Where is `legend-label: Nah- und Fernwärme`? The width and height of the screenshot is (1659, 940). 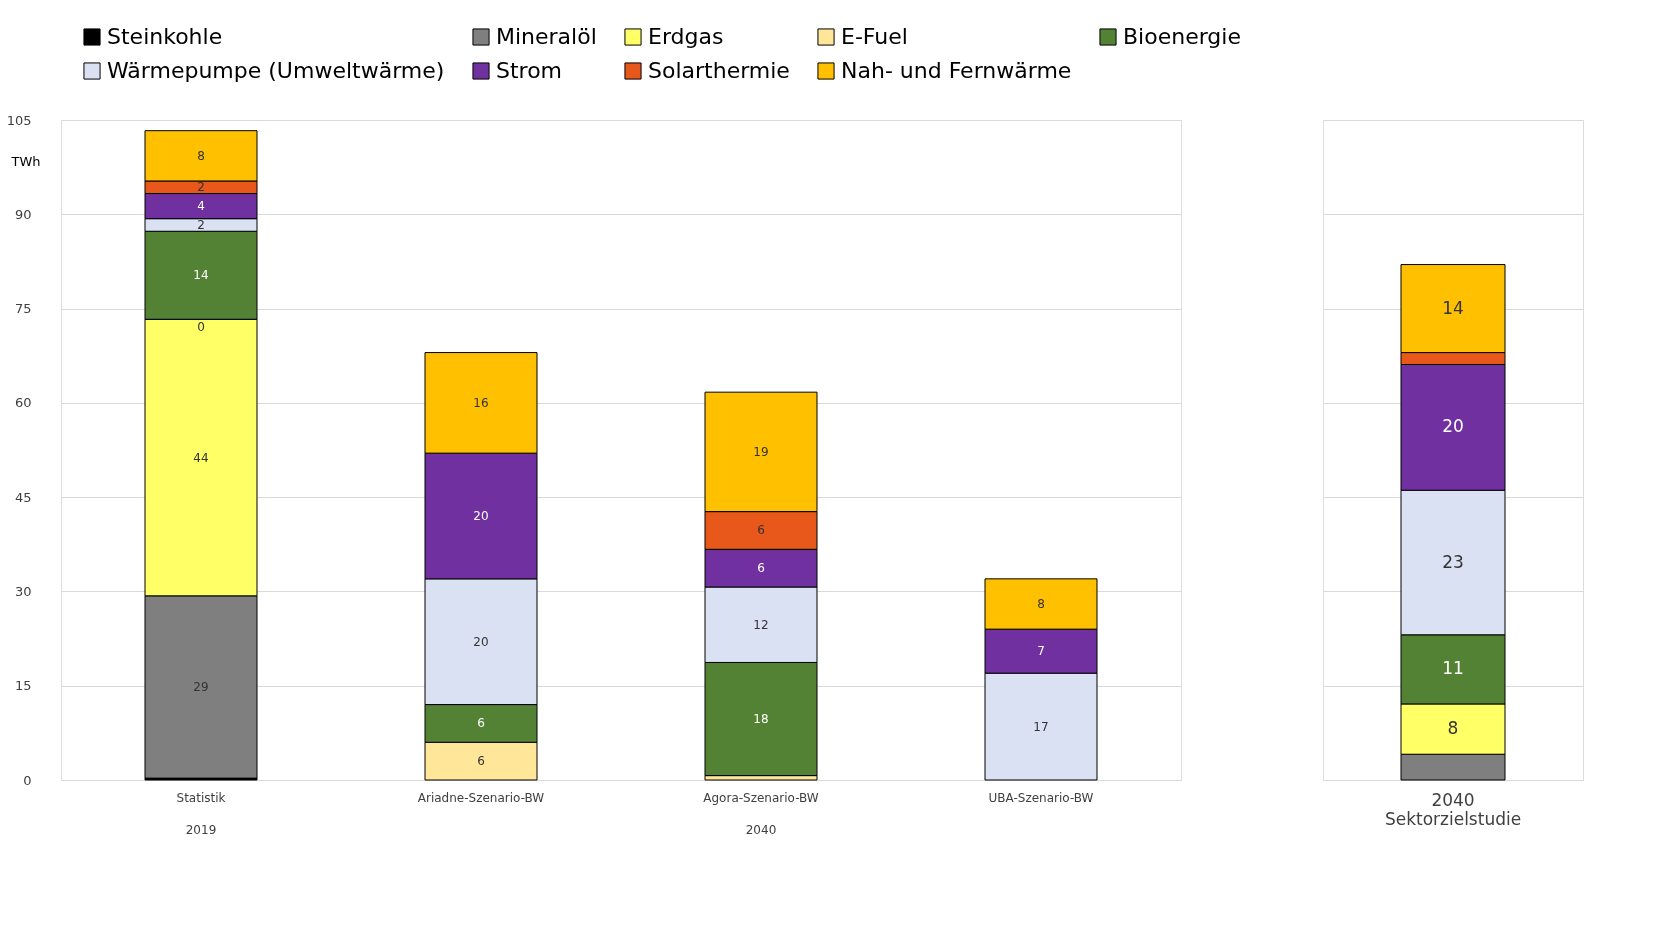
legend-label: Nah- und Fernwärme is located at coordinates (956, 70).